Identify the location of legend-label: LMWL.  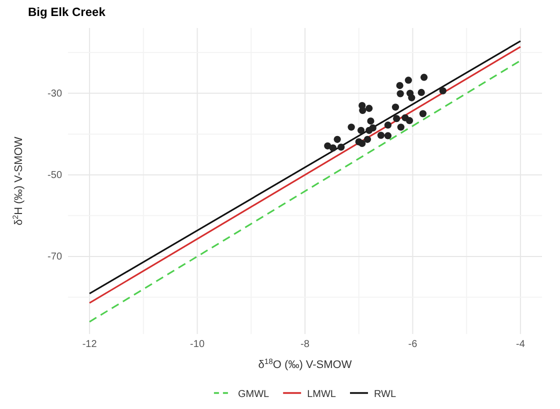
(321, 394).